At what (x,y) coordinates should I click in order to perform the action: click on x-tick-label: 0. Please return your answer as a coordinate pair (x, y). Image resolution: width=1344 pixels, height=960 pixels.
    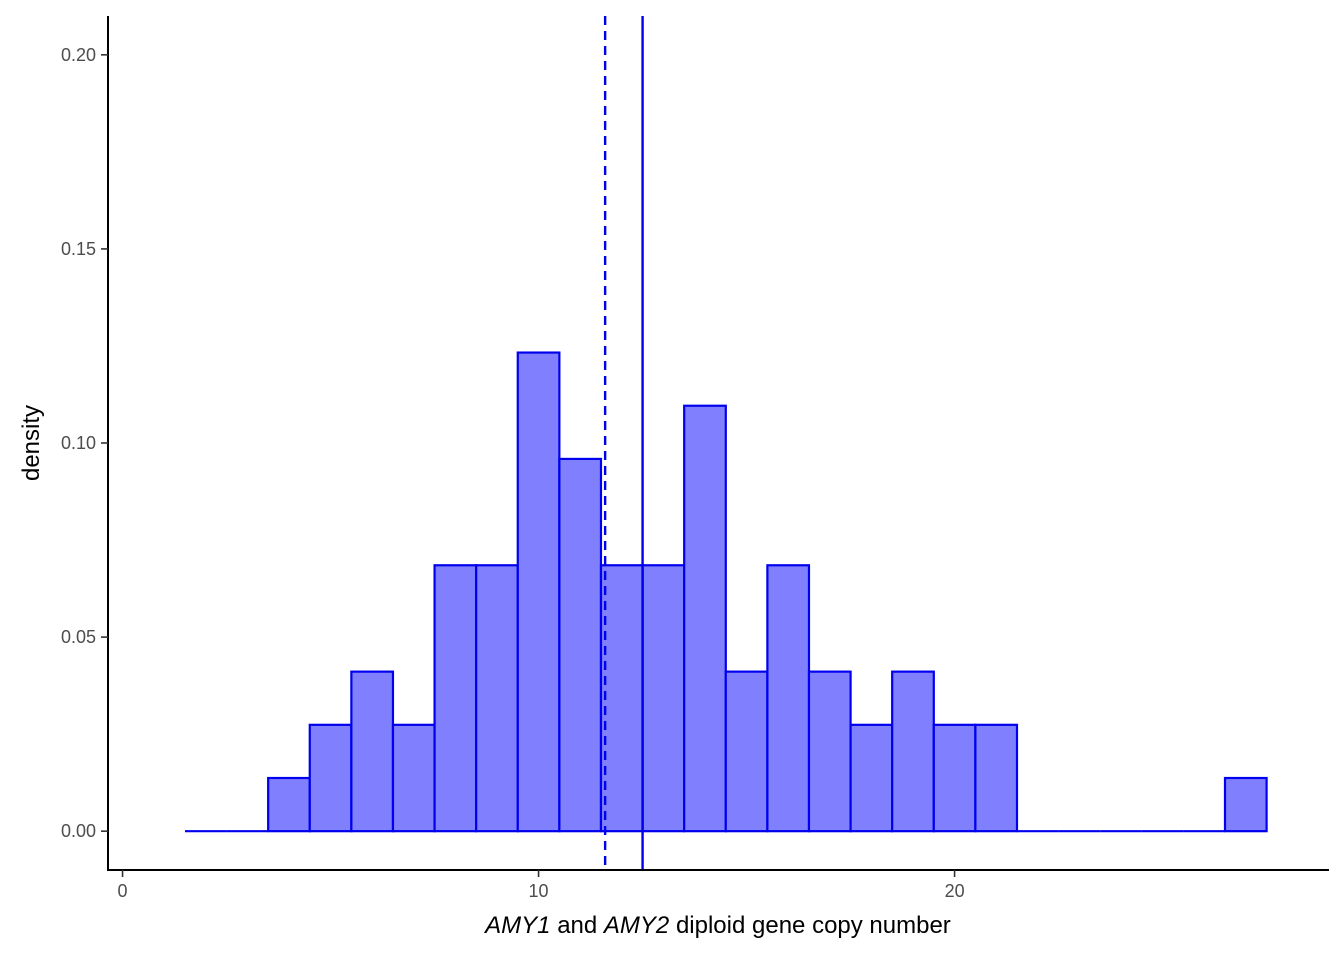
    Looking at the image, I should click on (123, 891).